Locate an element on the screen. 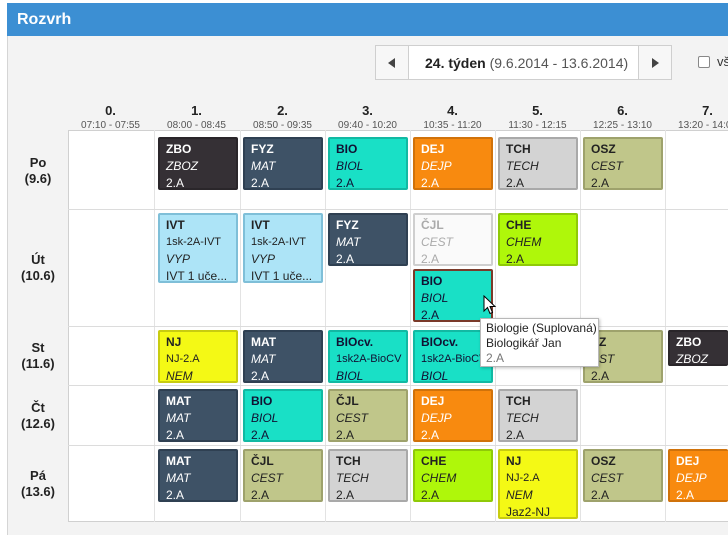 Image resolution: width=728 pixels, height=542 pixels. triangle-left-icon is located at coordinates (391, 62).